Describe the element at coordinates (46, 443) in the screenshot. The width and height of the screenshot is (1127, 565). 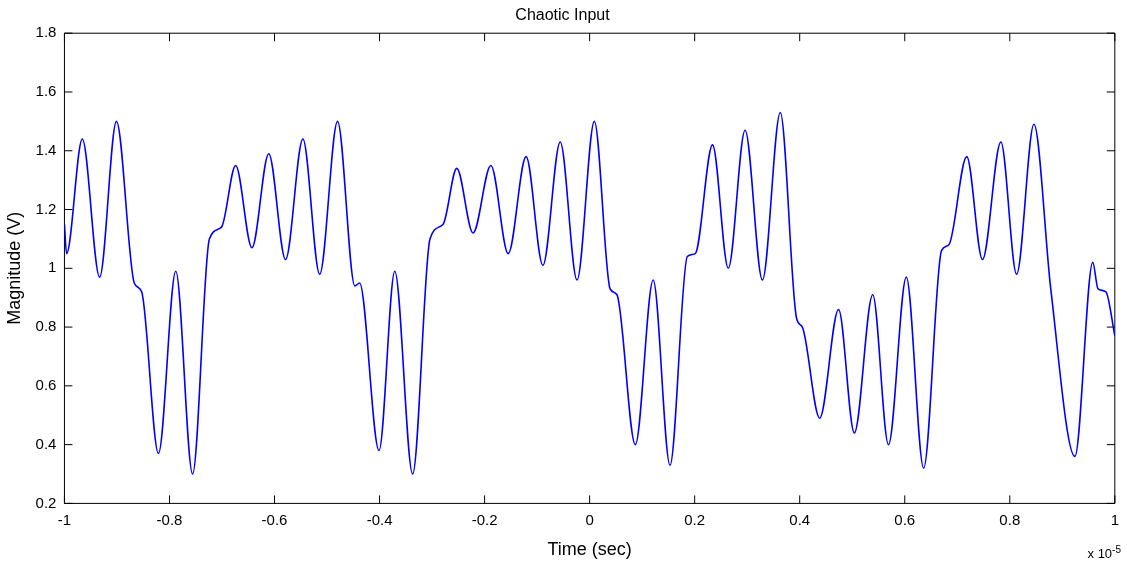
I see `y-tick-label: 0.4` at that location.